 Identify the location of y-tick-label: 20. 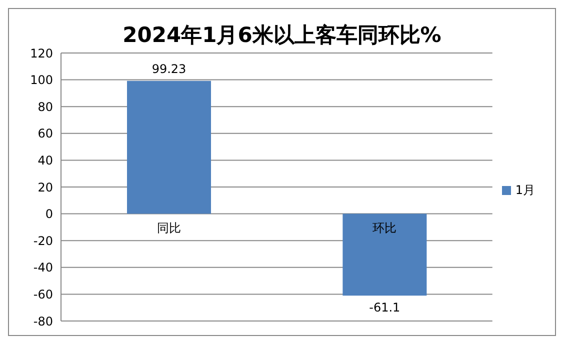
(45, 187).